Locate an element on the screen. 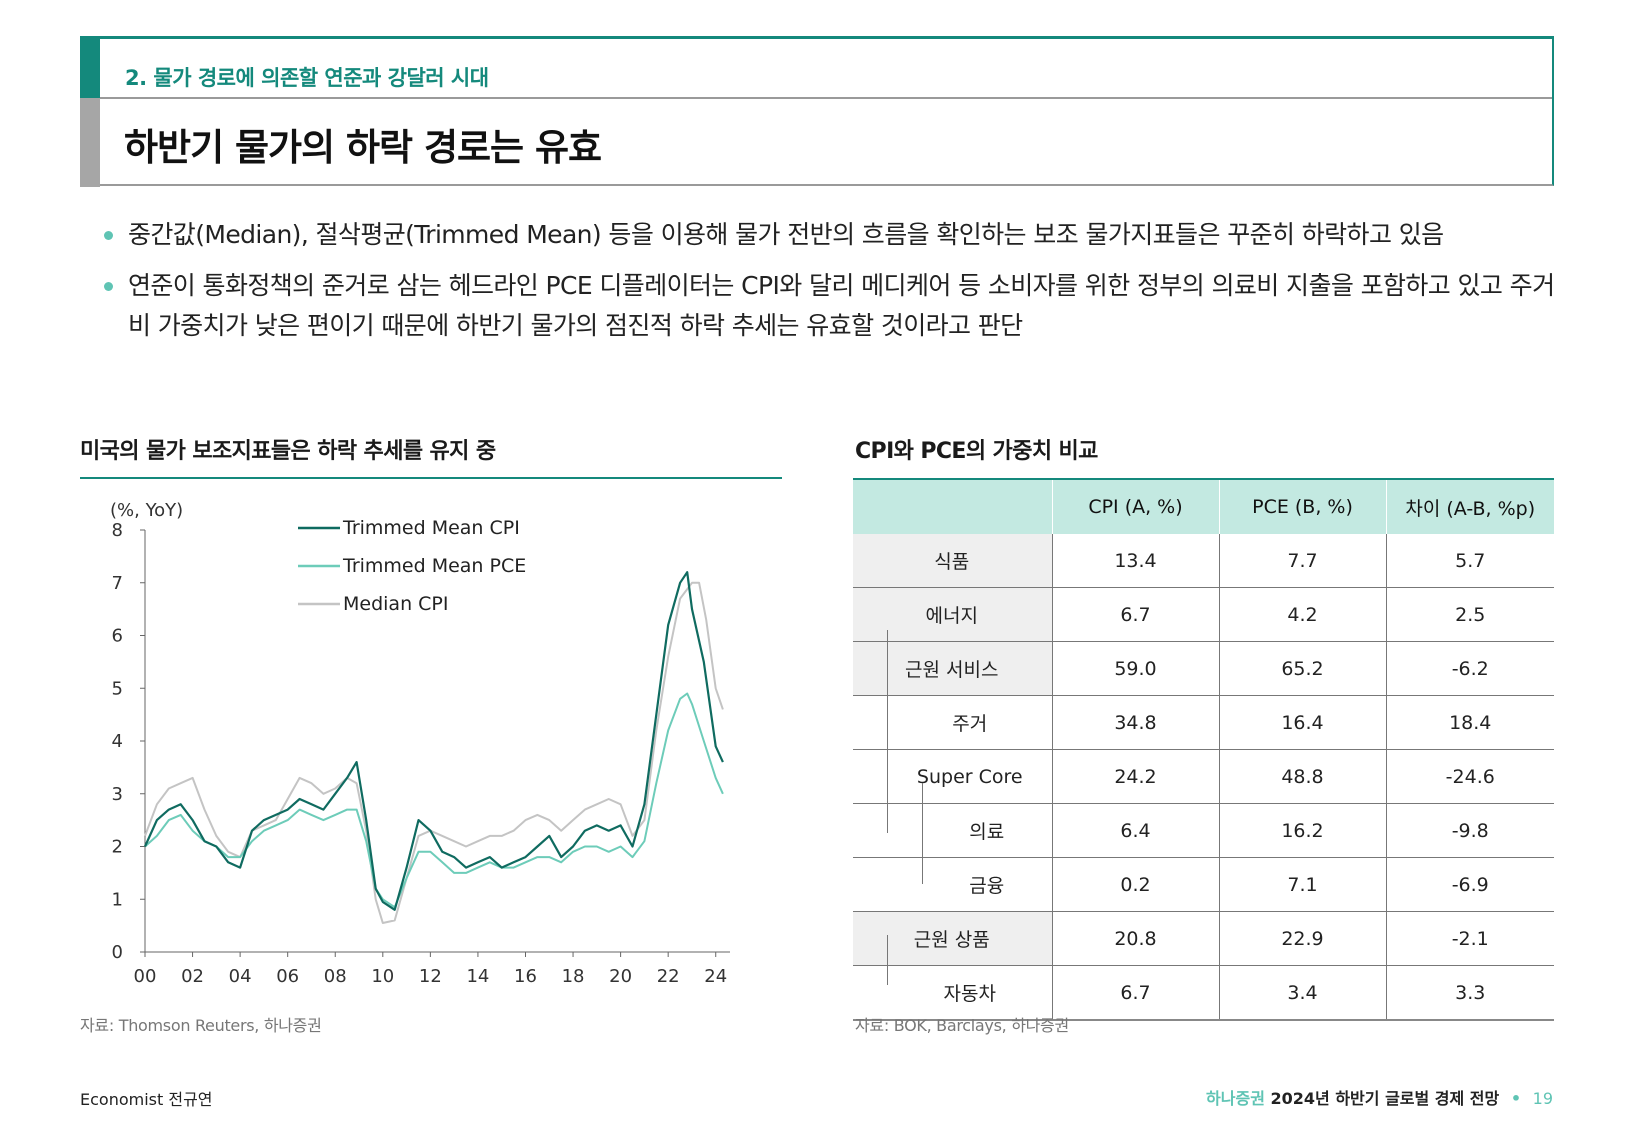 The width and height of the screenshot is (1625, 1125). table-header-cpi: CPI (A, %) is located at coordinates (1135, 506).